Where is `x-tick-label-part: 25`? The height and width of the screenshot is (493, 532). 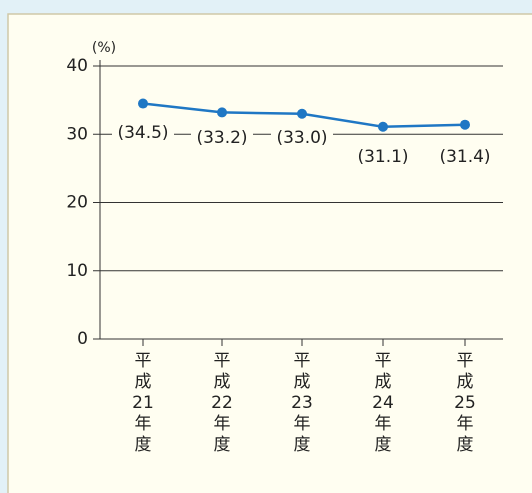
x-tick-label-part: 25 is located at coordinates (465, 403).